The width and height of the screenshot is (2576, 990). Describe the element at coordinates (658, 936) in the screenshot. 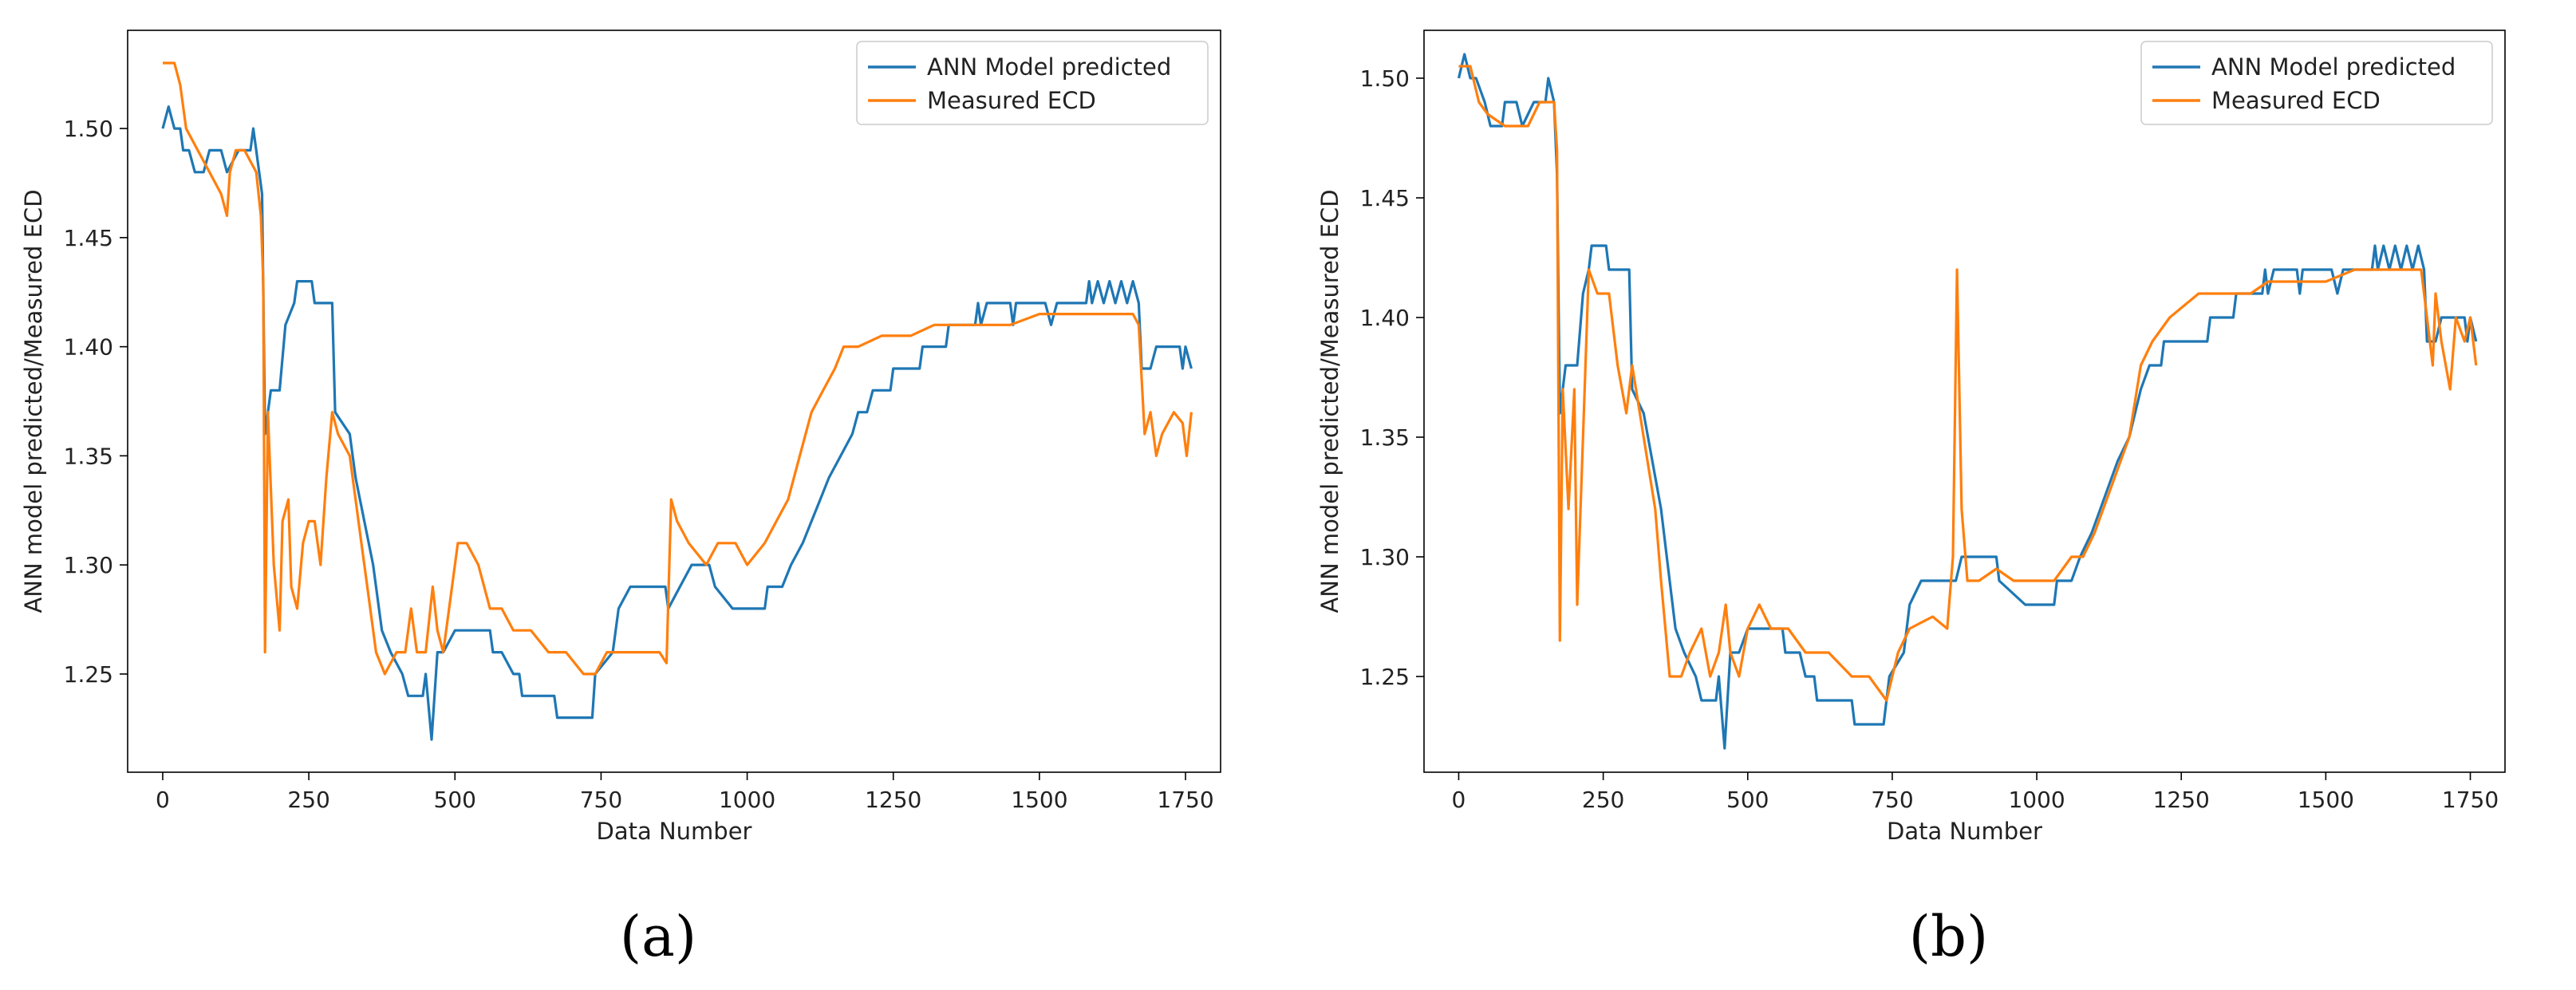

I see `panel-caption: (a)` at that location.